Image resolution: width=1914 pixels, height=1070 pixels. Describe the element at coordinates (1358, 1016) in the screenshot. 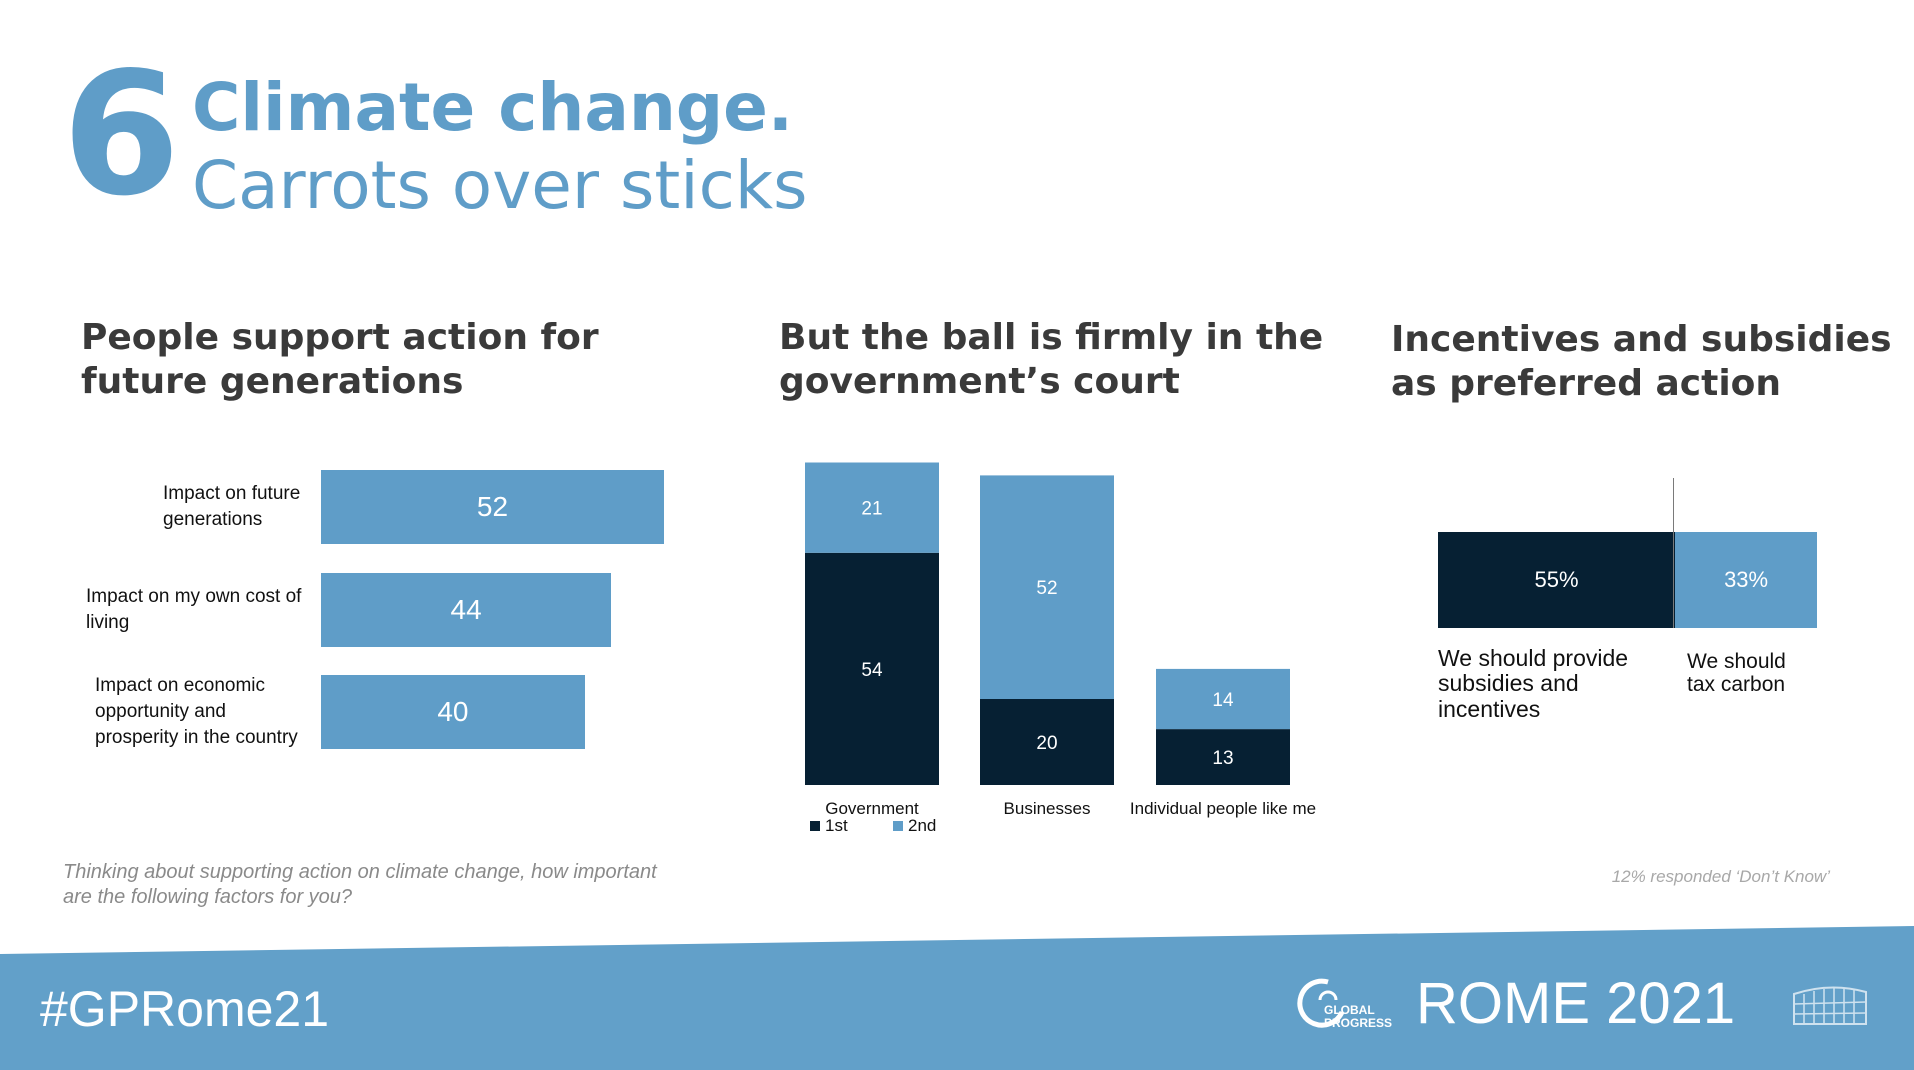

I see `footer-logo-text: GLOBAL PROGRESS` at that location.